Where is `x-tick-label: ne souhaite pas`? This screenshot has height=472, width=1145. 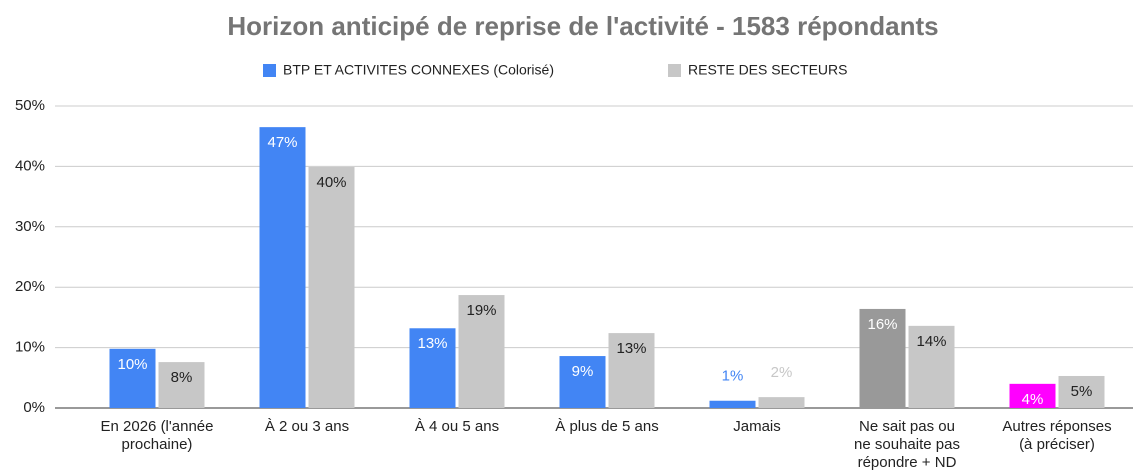
x-tick-label: ne souhaite pas is located at coordinates (907, 444).